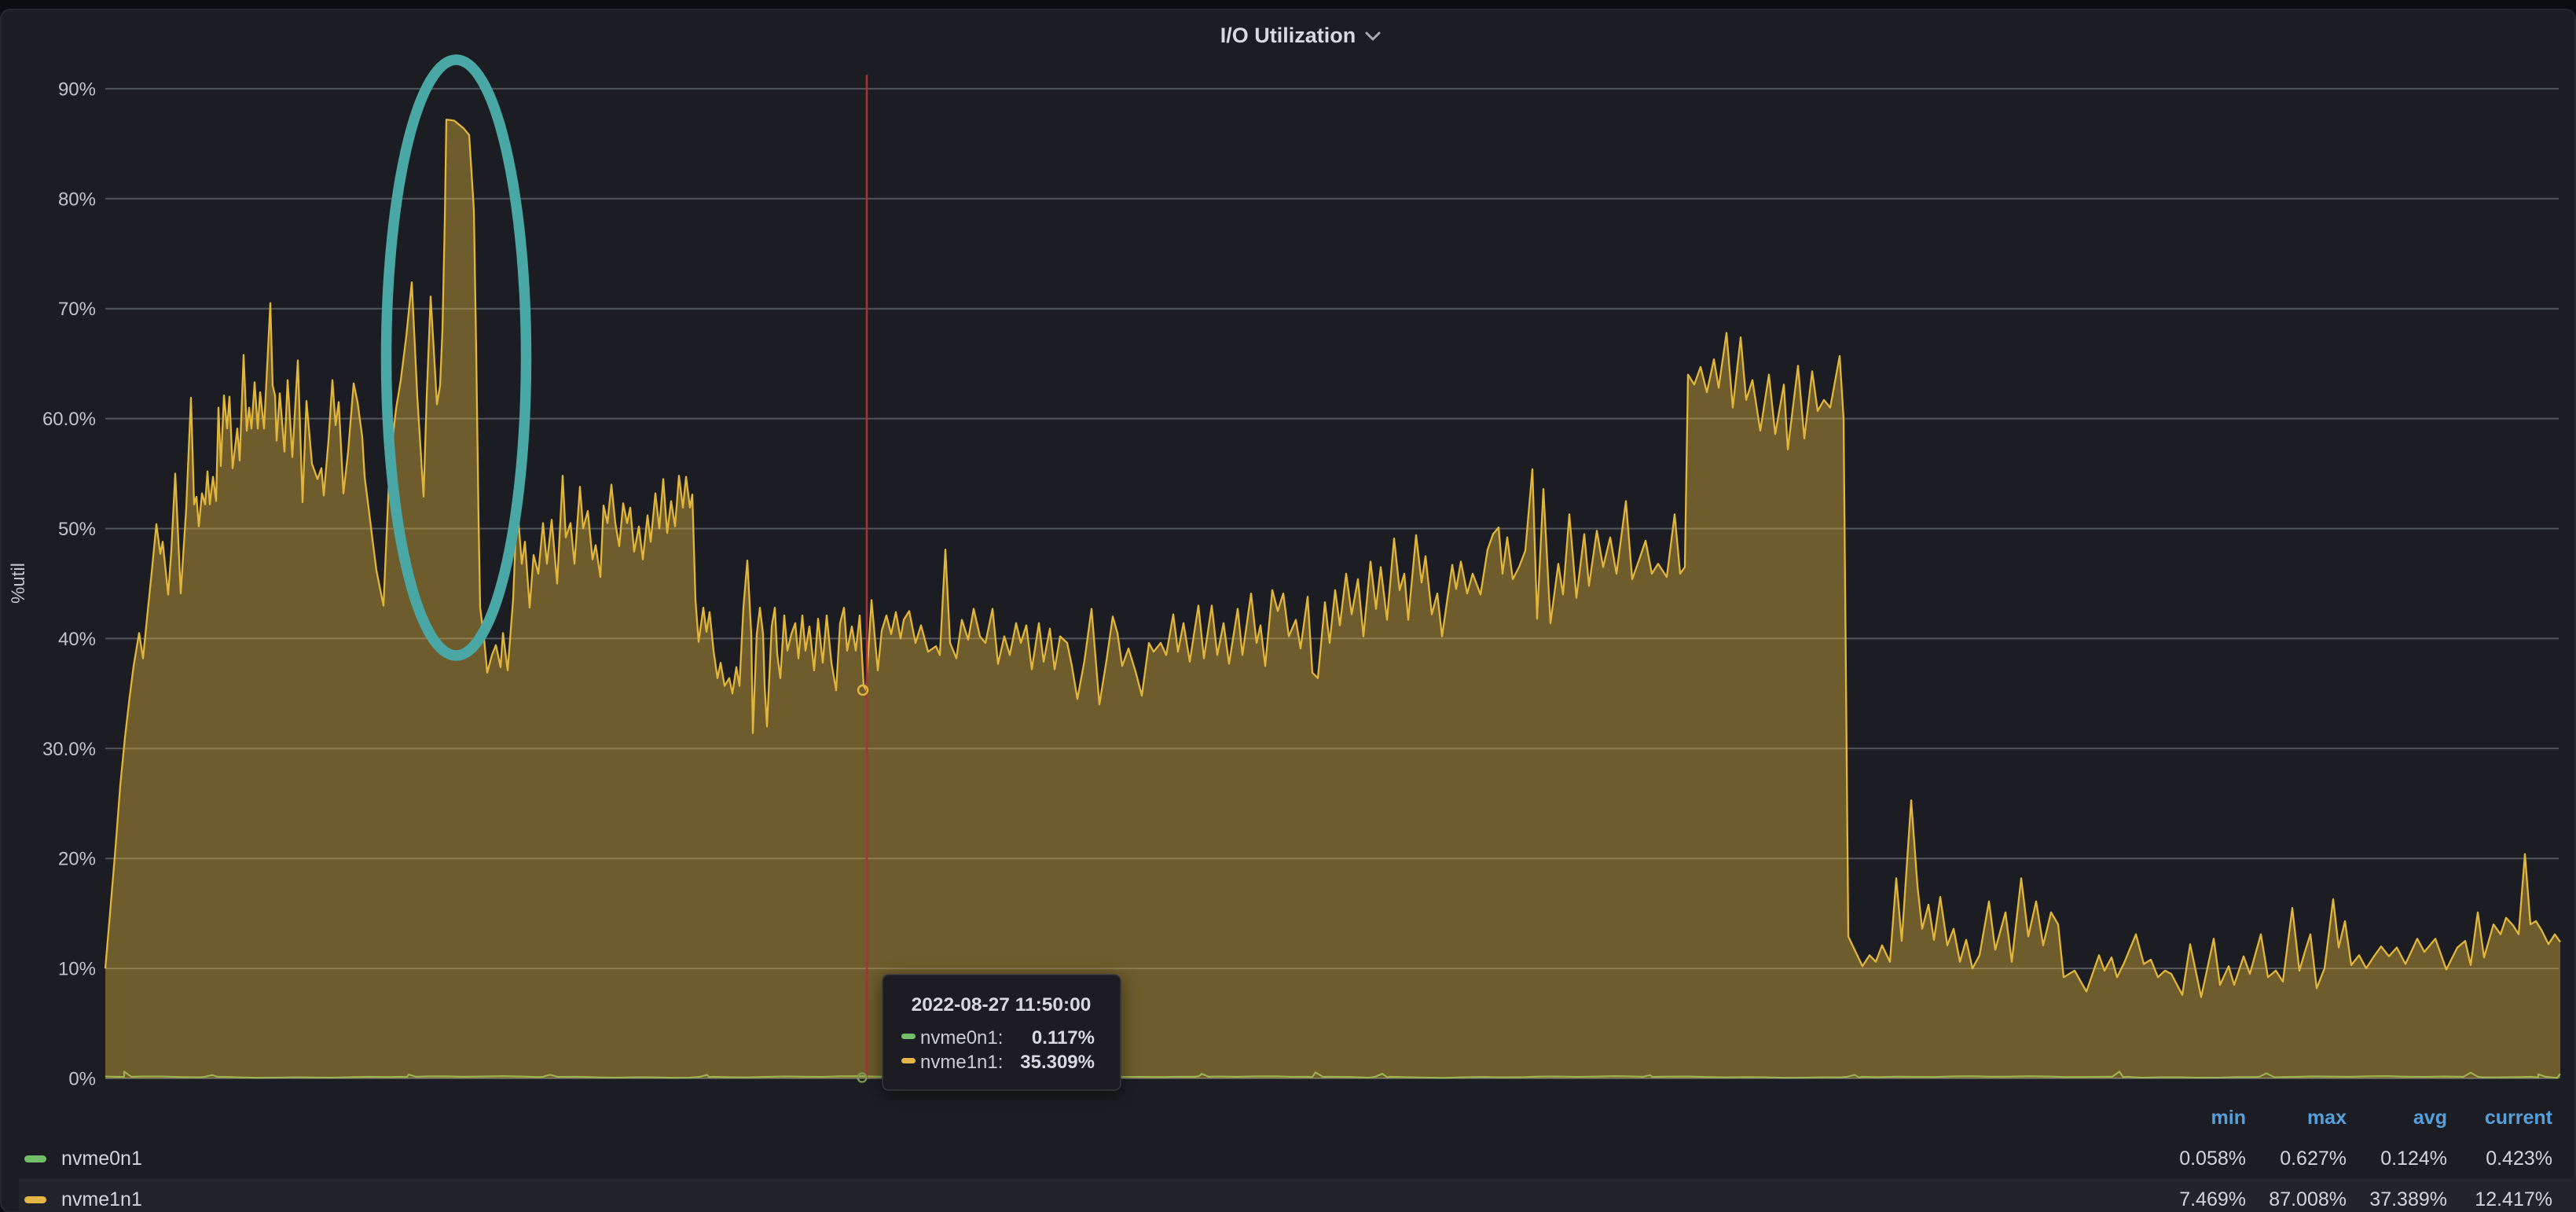 This screenshot has width=2576, height=1212. Describe the element at coordinates (77, 529) in the screenshot. I see `svg-text: 50%` at that location.